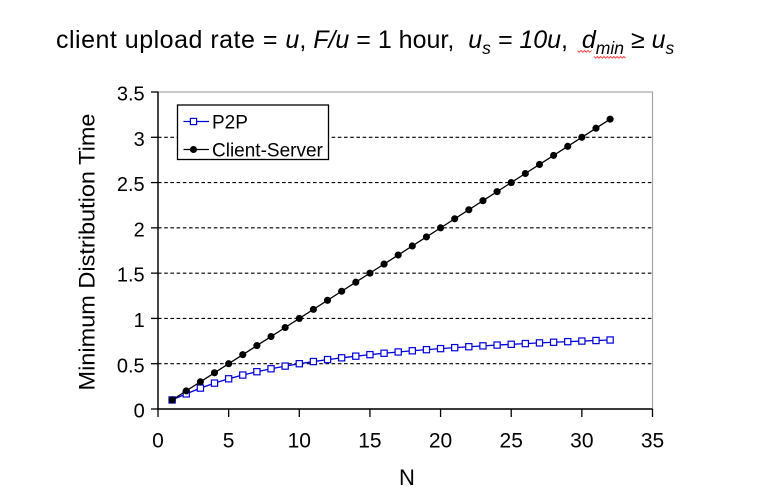  Describe the element at coordinates (139, 321) in the screenshot. I see `svg-text: 1` at that location.